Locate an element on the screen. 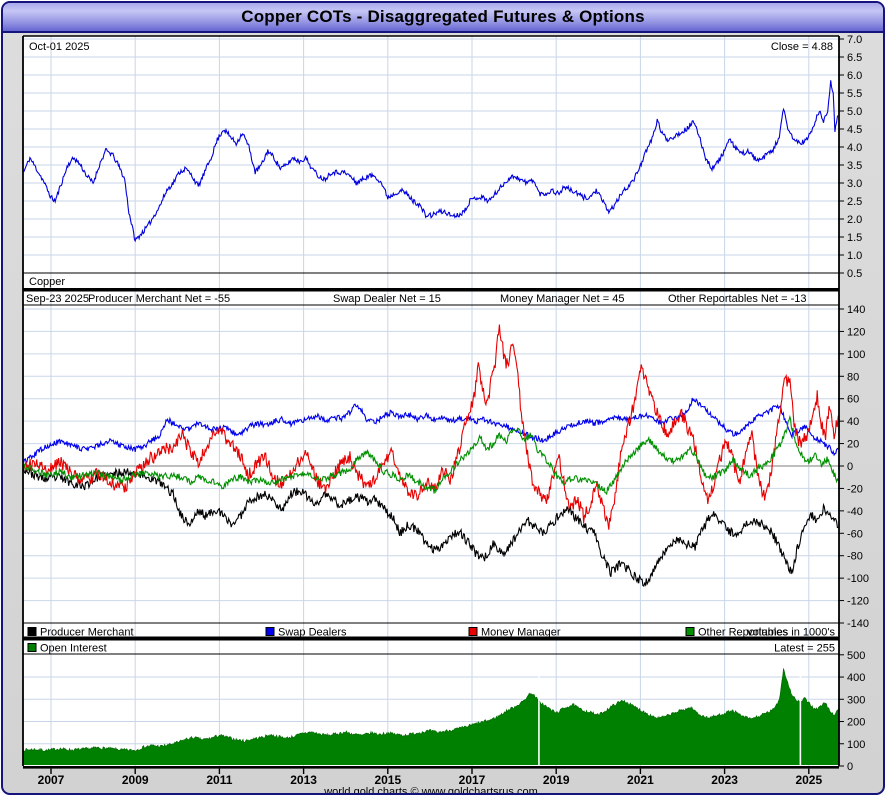 This screenshot has width=890, height=801. x-tick-label: 2011 is located at coordinates (219, 780).